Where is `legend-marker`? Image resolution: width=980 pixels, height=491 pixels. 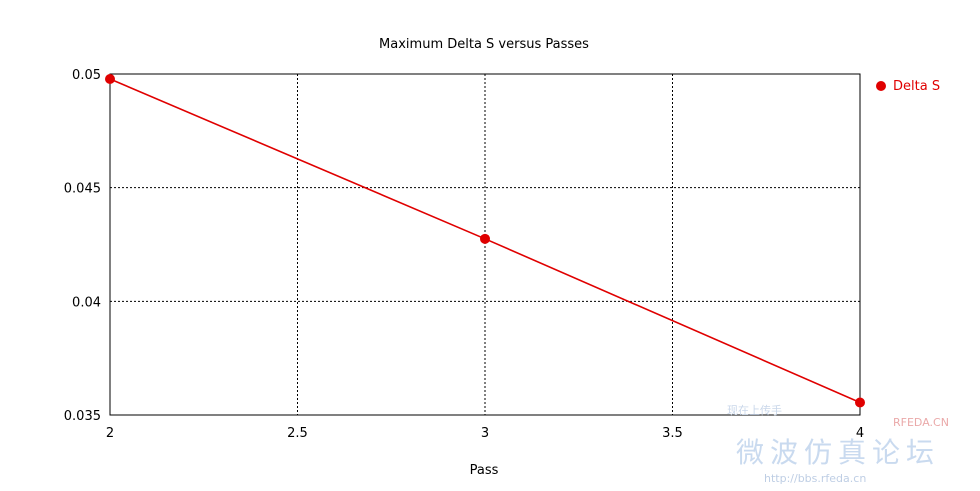
legend-marker is located at coordinates (881, 86).